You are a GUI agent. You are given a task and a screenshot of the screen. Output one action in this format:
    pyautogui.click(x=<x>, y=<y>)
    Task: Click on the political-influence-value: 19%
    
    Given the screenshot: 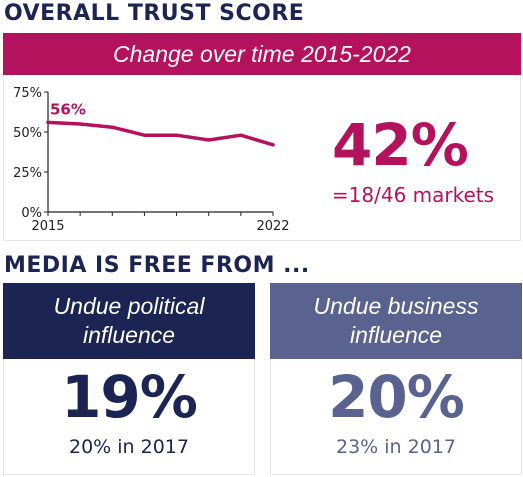 What is the action you would take?
    pyautogui.click(x=129, y=397)
    